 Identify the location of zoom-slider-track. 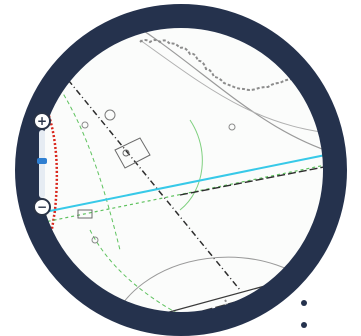
(42, 164).